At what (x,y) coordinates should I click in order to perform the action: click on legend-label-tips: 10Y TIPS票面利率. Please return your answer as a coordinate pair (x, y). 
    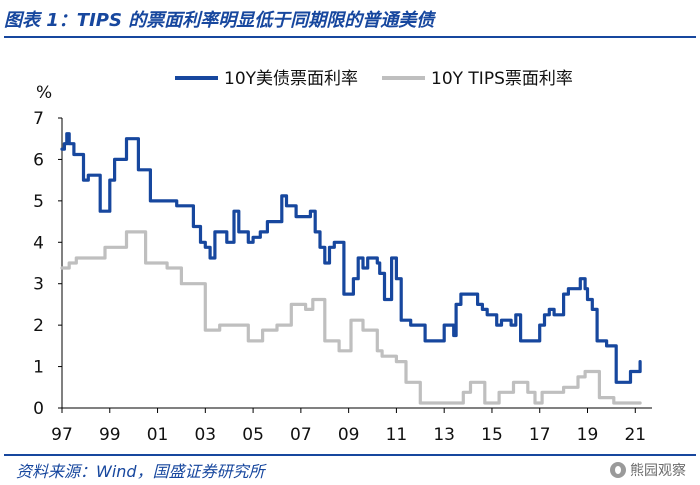
    Looking at the image, I should click on (502, 79).